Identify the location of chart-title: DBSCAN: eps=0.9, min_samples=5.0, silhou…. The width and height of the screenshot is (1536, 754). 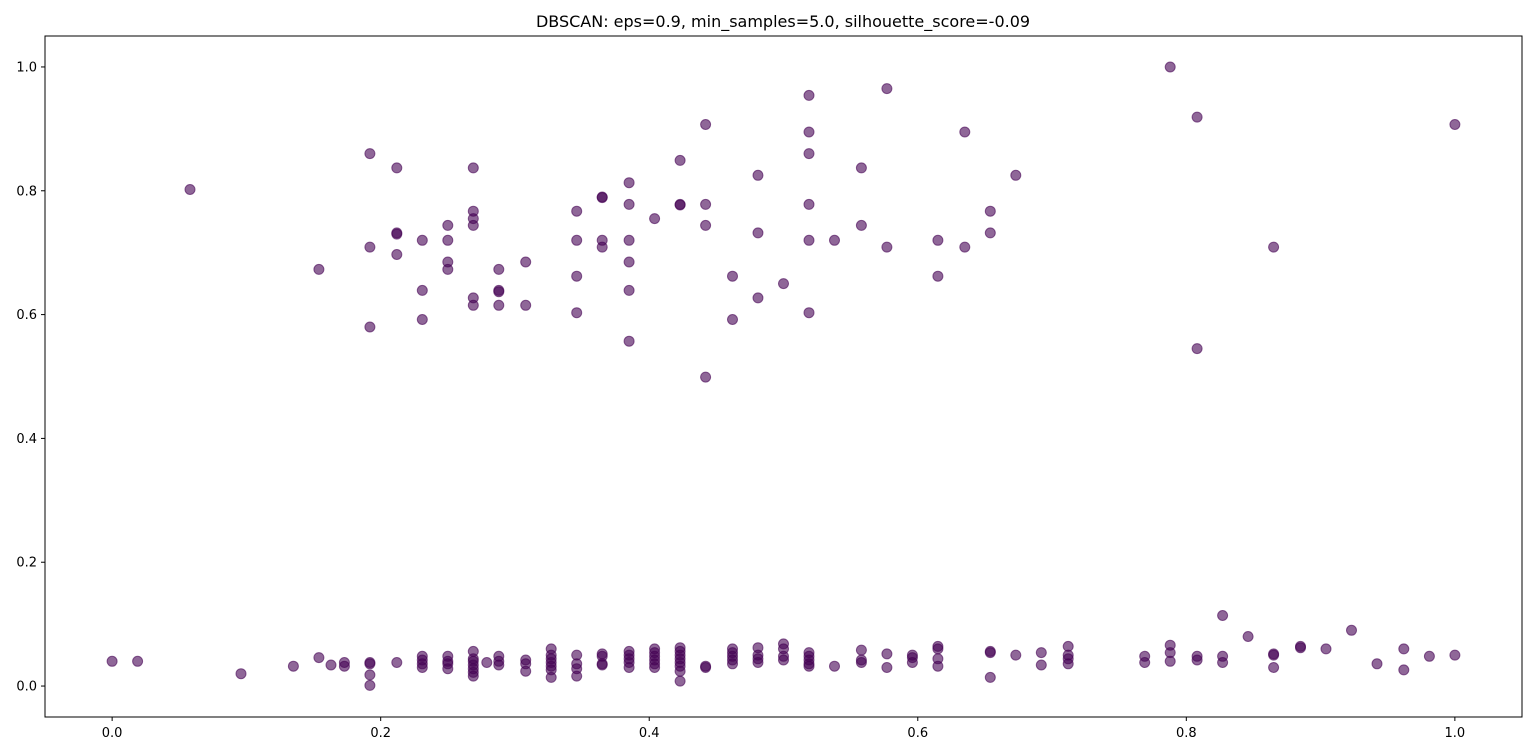
(783, 22).